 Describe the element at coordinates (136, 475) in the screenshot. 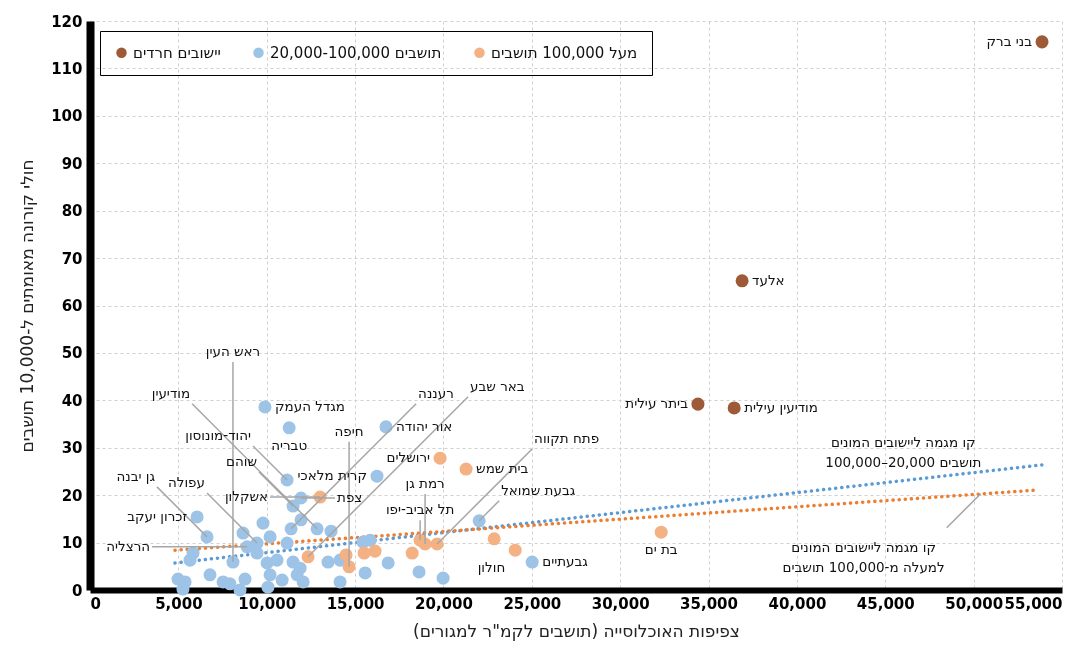

I see `annotation: גן יבנה` at that location.